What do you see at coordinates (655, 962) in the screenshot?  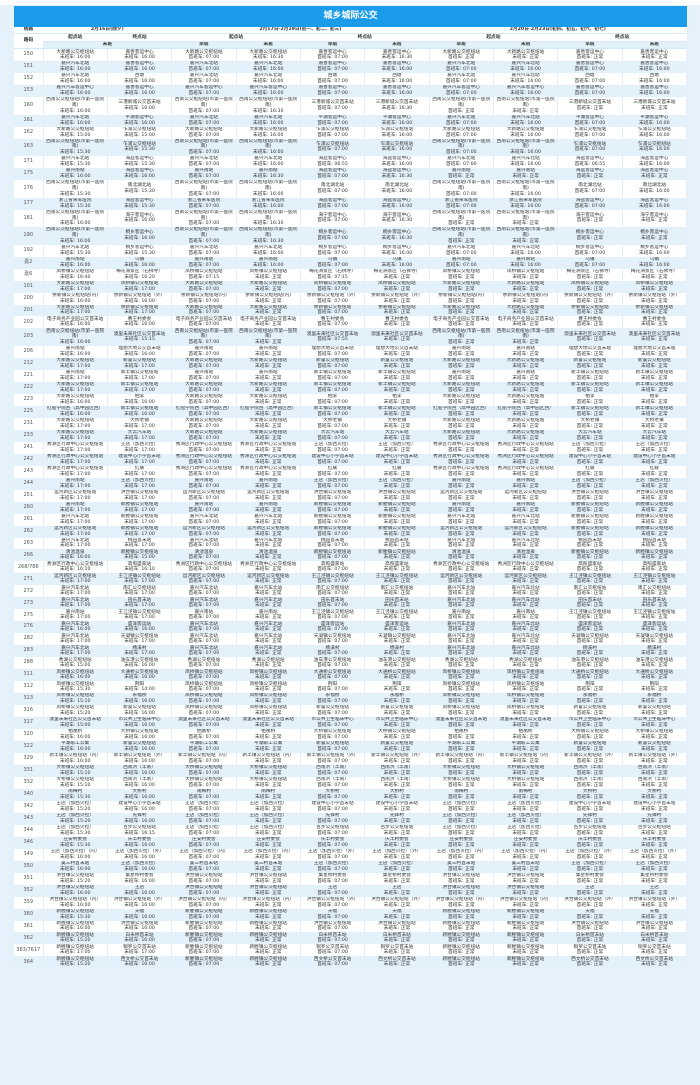 I see `schedule-cell: 西文桥公交首末站 末班车: 正常` at bounding box center [655, 962].